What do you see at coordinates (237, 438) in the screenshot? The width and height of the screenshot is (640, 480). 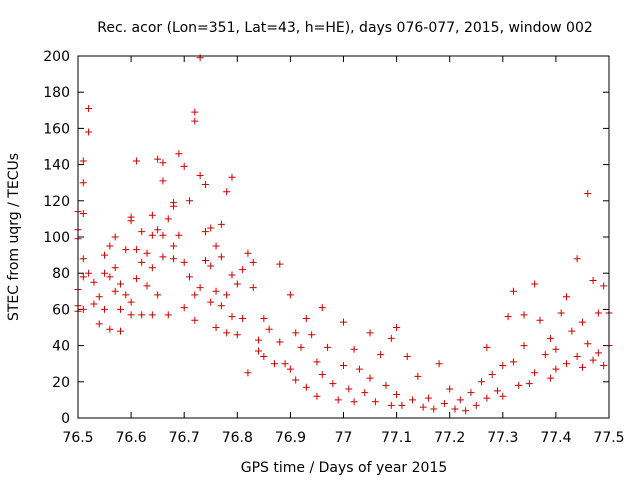 I see `x-tick-label: 76.8` at bounding box center [237, 438].